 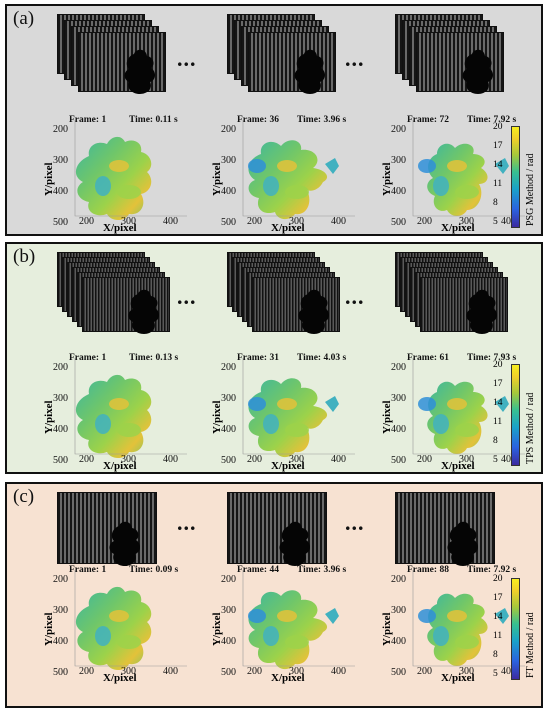 I want to click on colorbar-title: TPS Method / rad, so click(x=530, y=428).